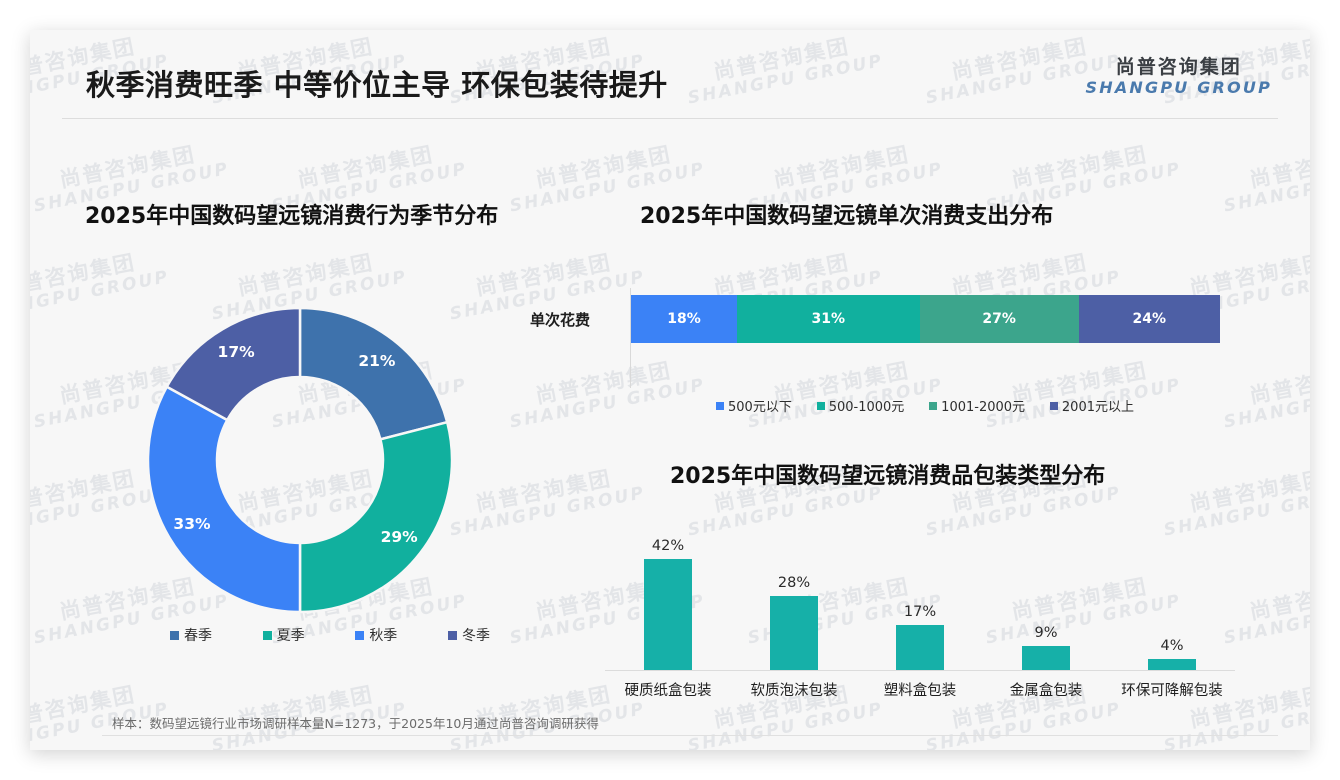  What do you see at coordinates (475, 636) in the screenshot?
I see `legend-item-label: 冬季` at bounding box center [475, 636].